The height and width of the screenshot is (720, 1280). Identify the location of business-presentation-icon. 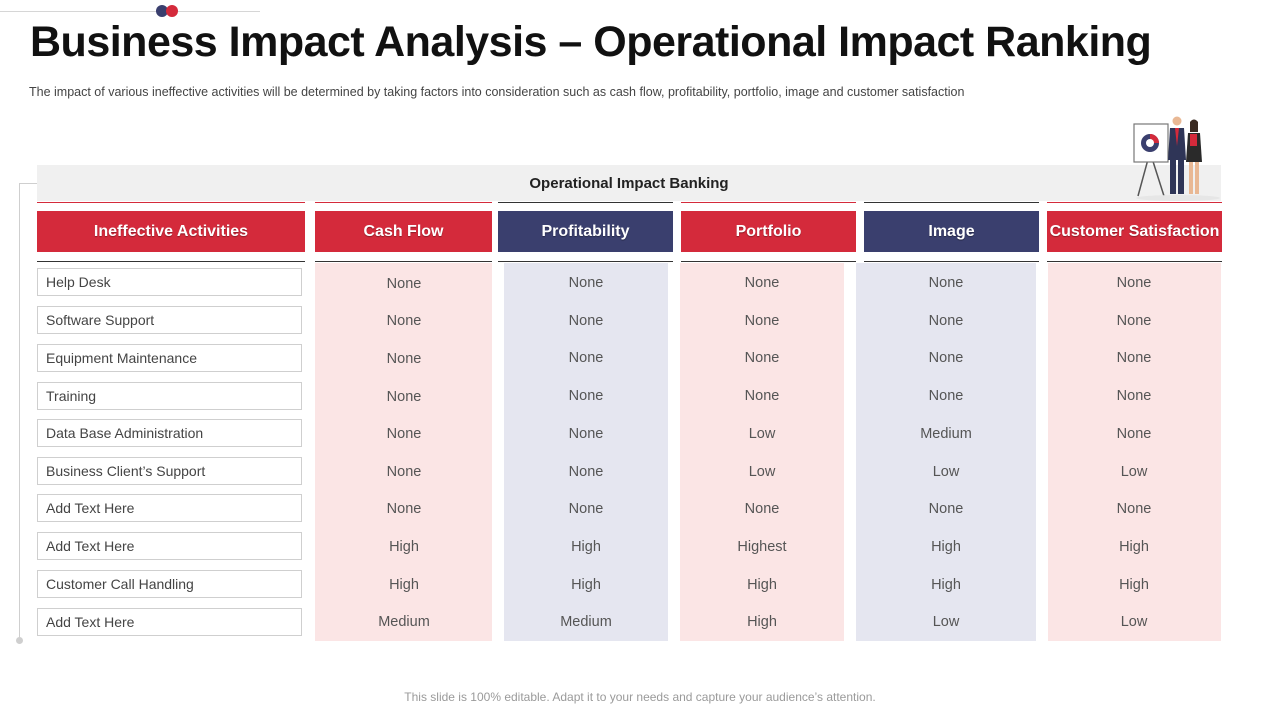
(1176, 158).